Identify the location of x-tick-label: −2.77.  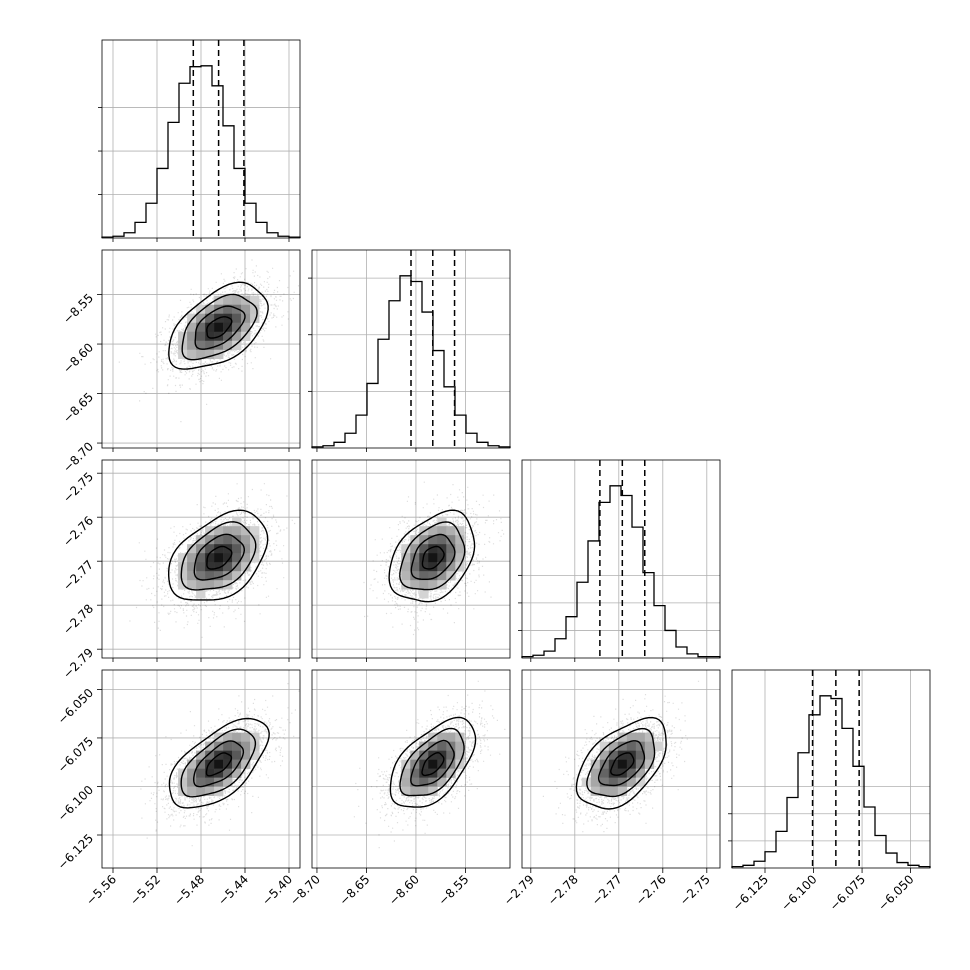
(607, 890).